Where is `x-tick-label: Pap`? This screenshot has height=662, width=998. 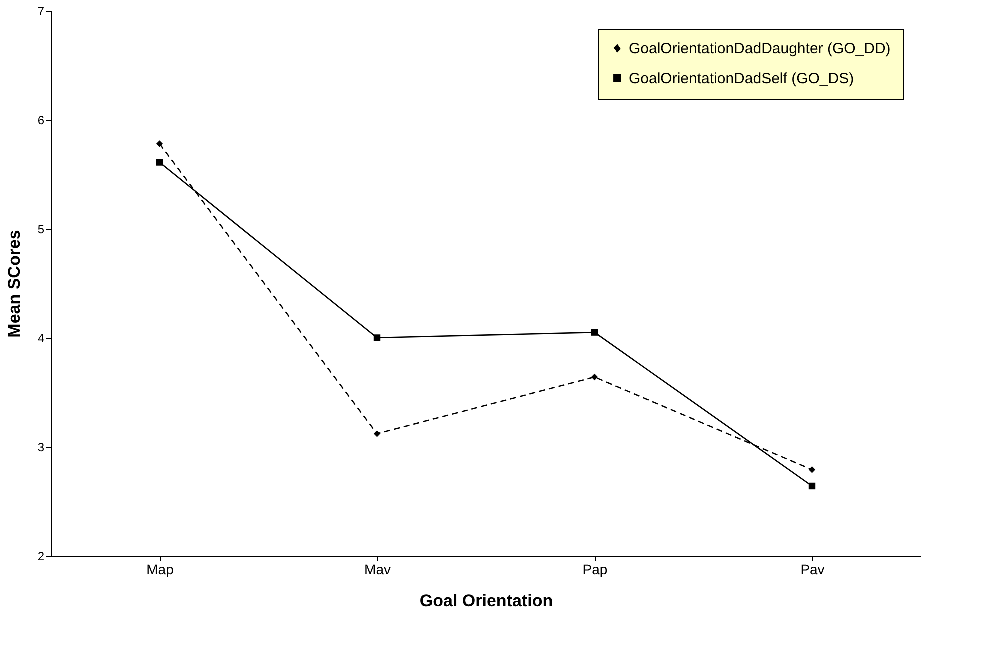 x-tick-label: Pap is located at coordinates (595, 570).